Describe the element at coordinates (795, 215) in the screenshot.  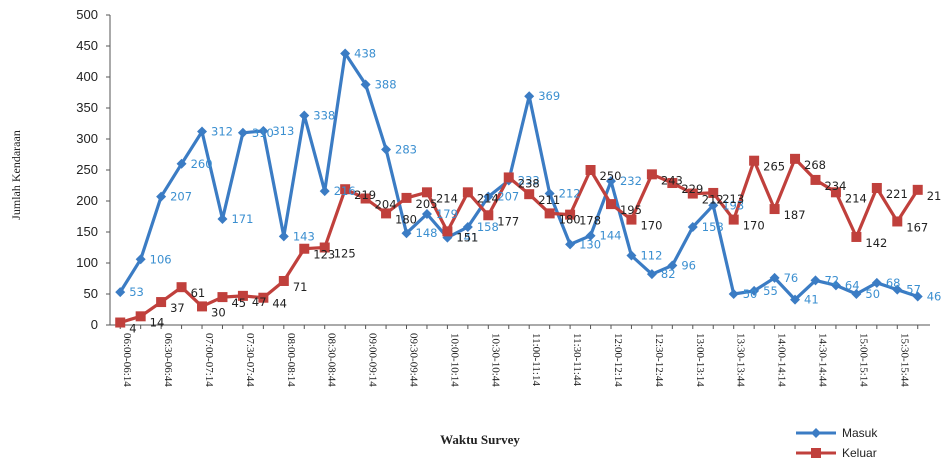
I see `data-label-keluar: 187` at that location.